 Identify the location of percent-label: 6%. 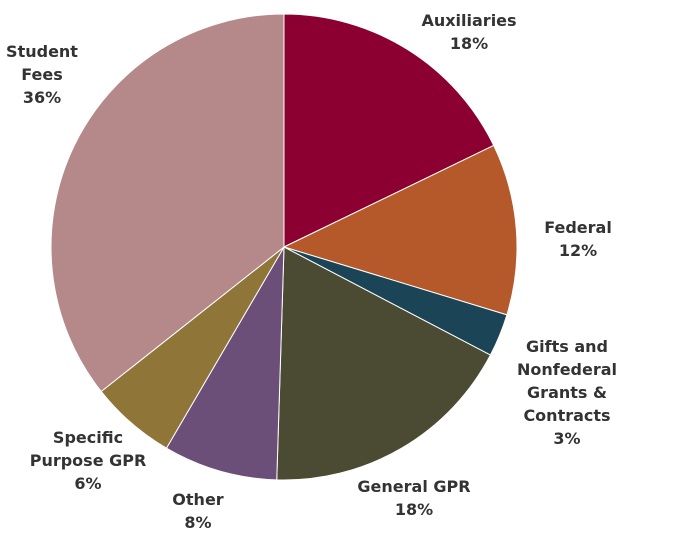
(88, 483).